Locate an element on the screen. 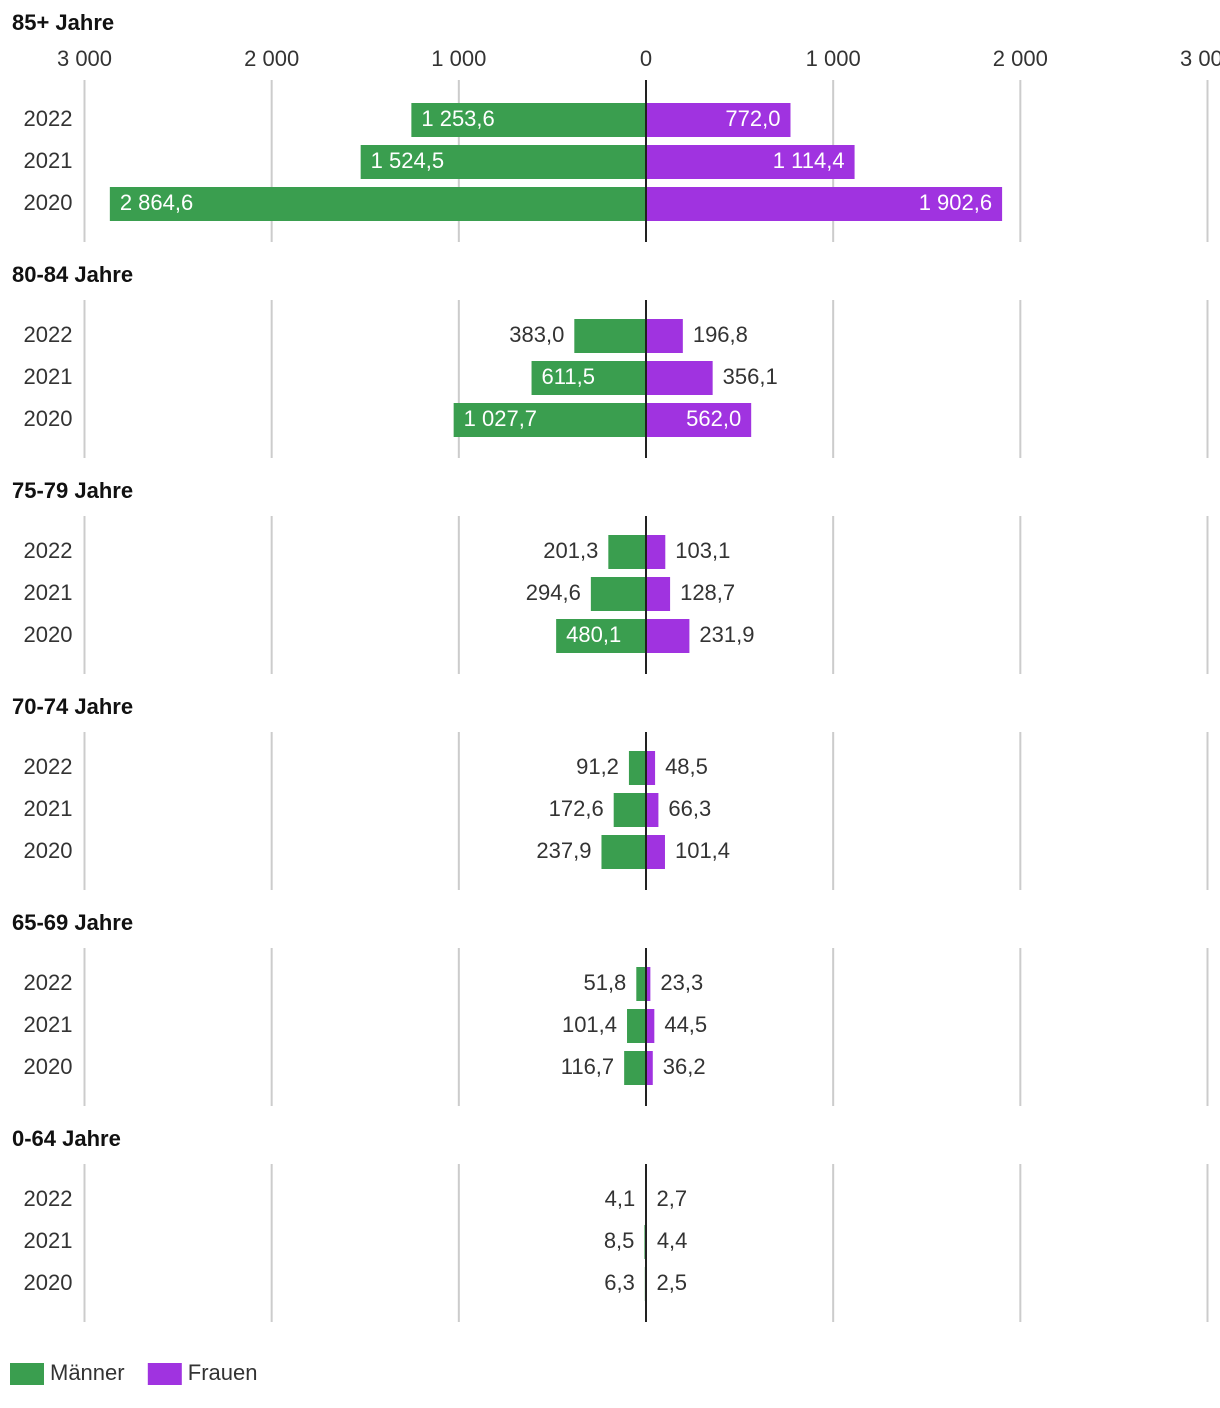 This screenshot has width=1220, height=1408. men-value-label: 91,2 is located at coordinates (597, 766).